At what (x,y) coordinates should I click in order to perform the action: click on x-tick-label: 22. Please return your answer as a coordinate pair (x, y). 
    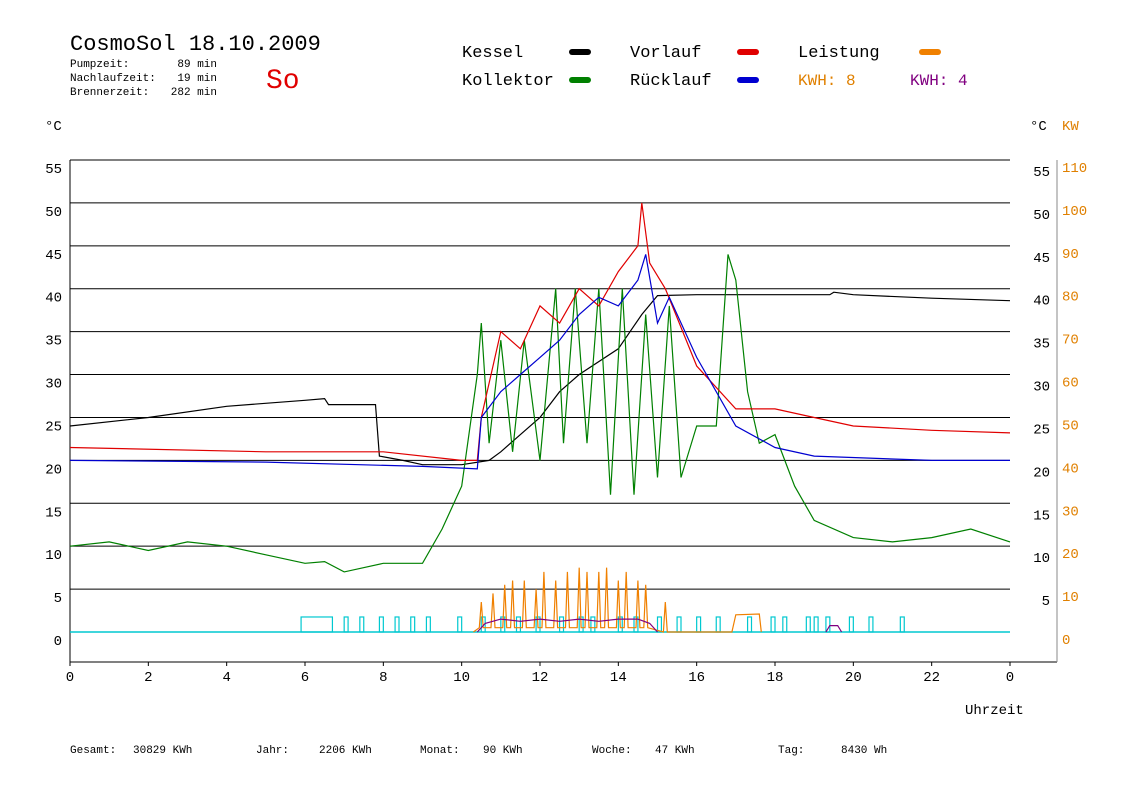
    Looking at the image, I should click on (931, 678).